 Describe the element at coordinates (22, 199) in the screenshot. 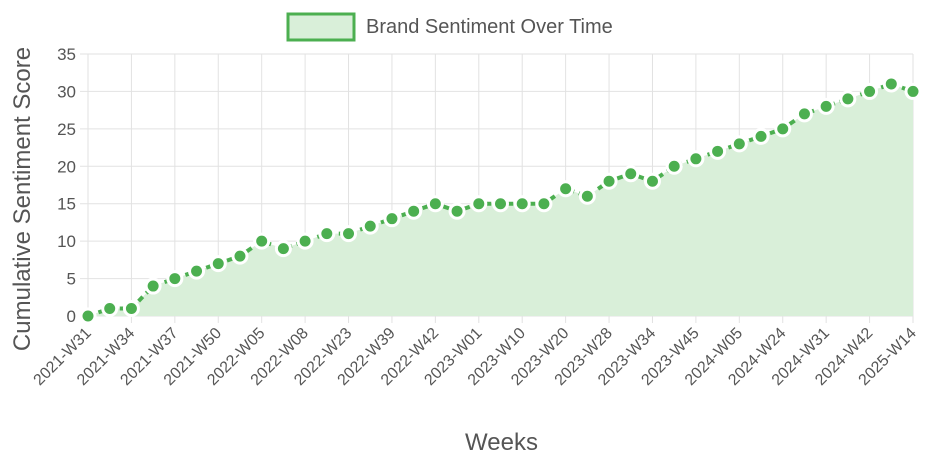

I see `y-axis-title: Cumulative Sentiment Score` at that location.